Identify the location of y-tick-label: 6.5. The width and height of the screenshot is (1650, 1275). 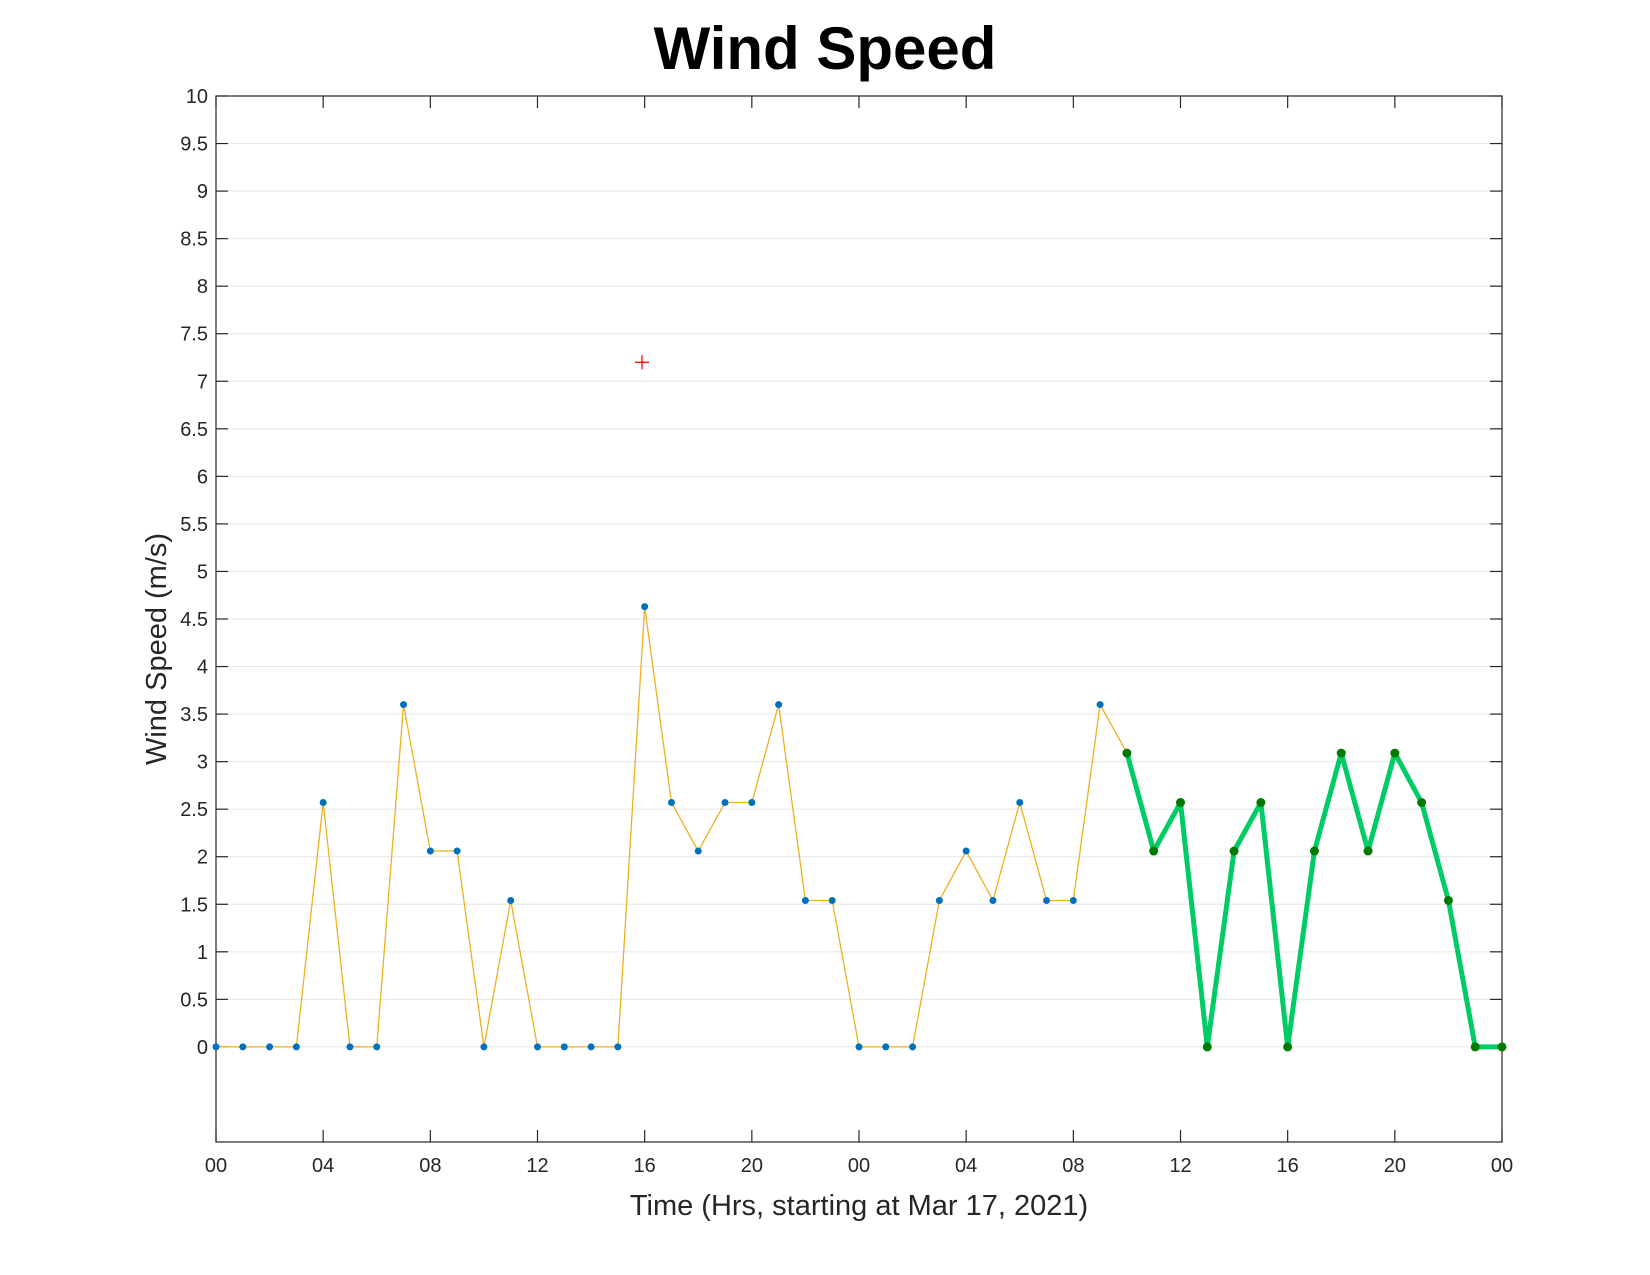
(194, 430).